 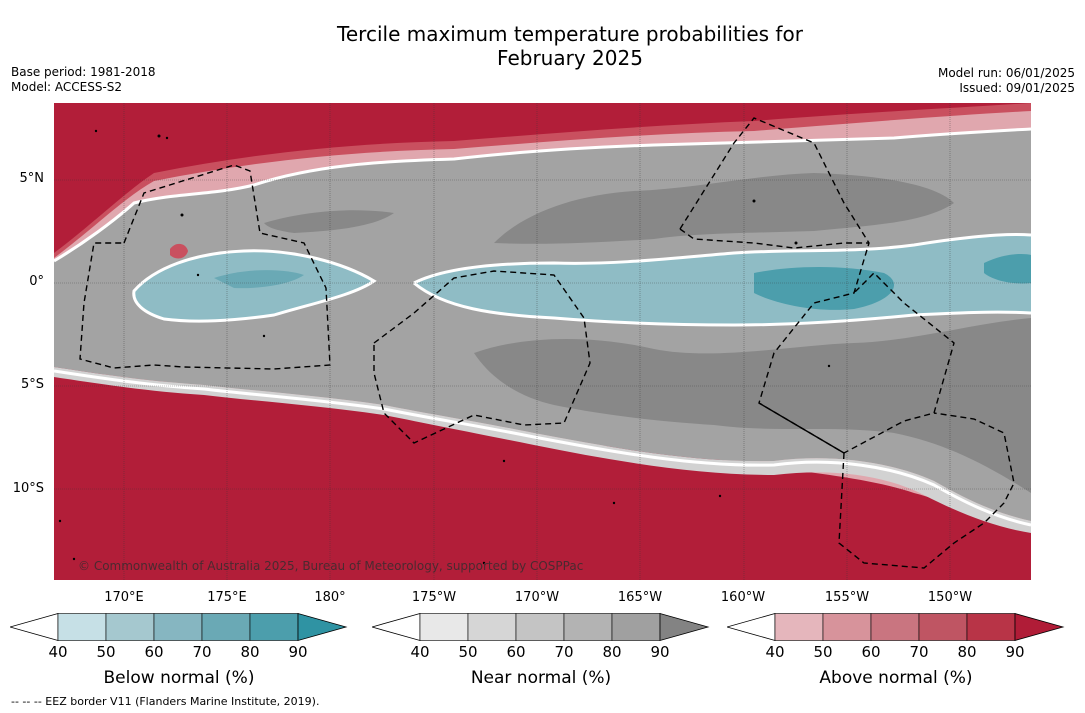 I want to click on meta-right: Model run: 06/01/2025 Issued: 09/01/2025, so click(x=1006, y=81).